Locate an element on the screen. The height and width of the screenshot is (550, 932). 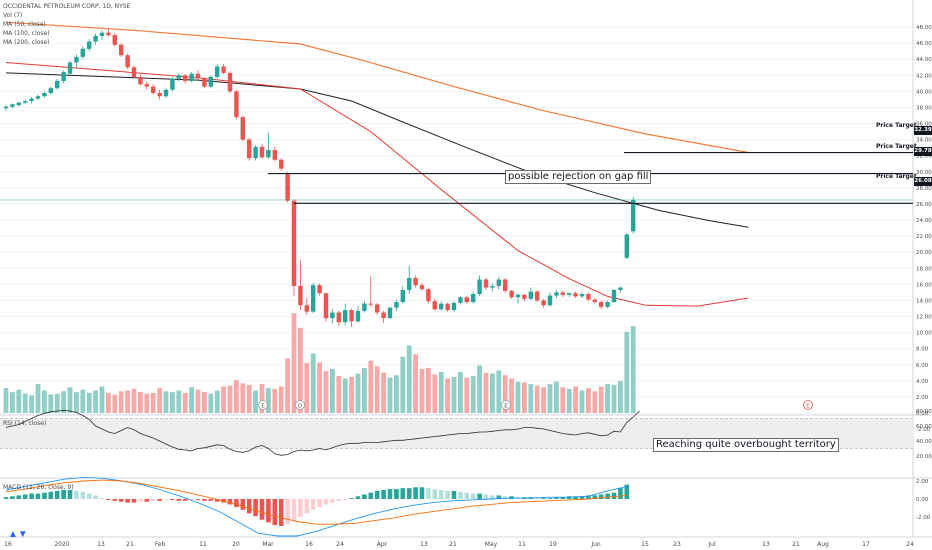
legend-ma100: MA (100, close) is located at coordinates (26, 33).